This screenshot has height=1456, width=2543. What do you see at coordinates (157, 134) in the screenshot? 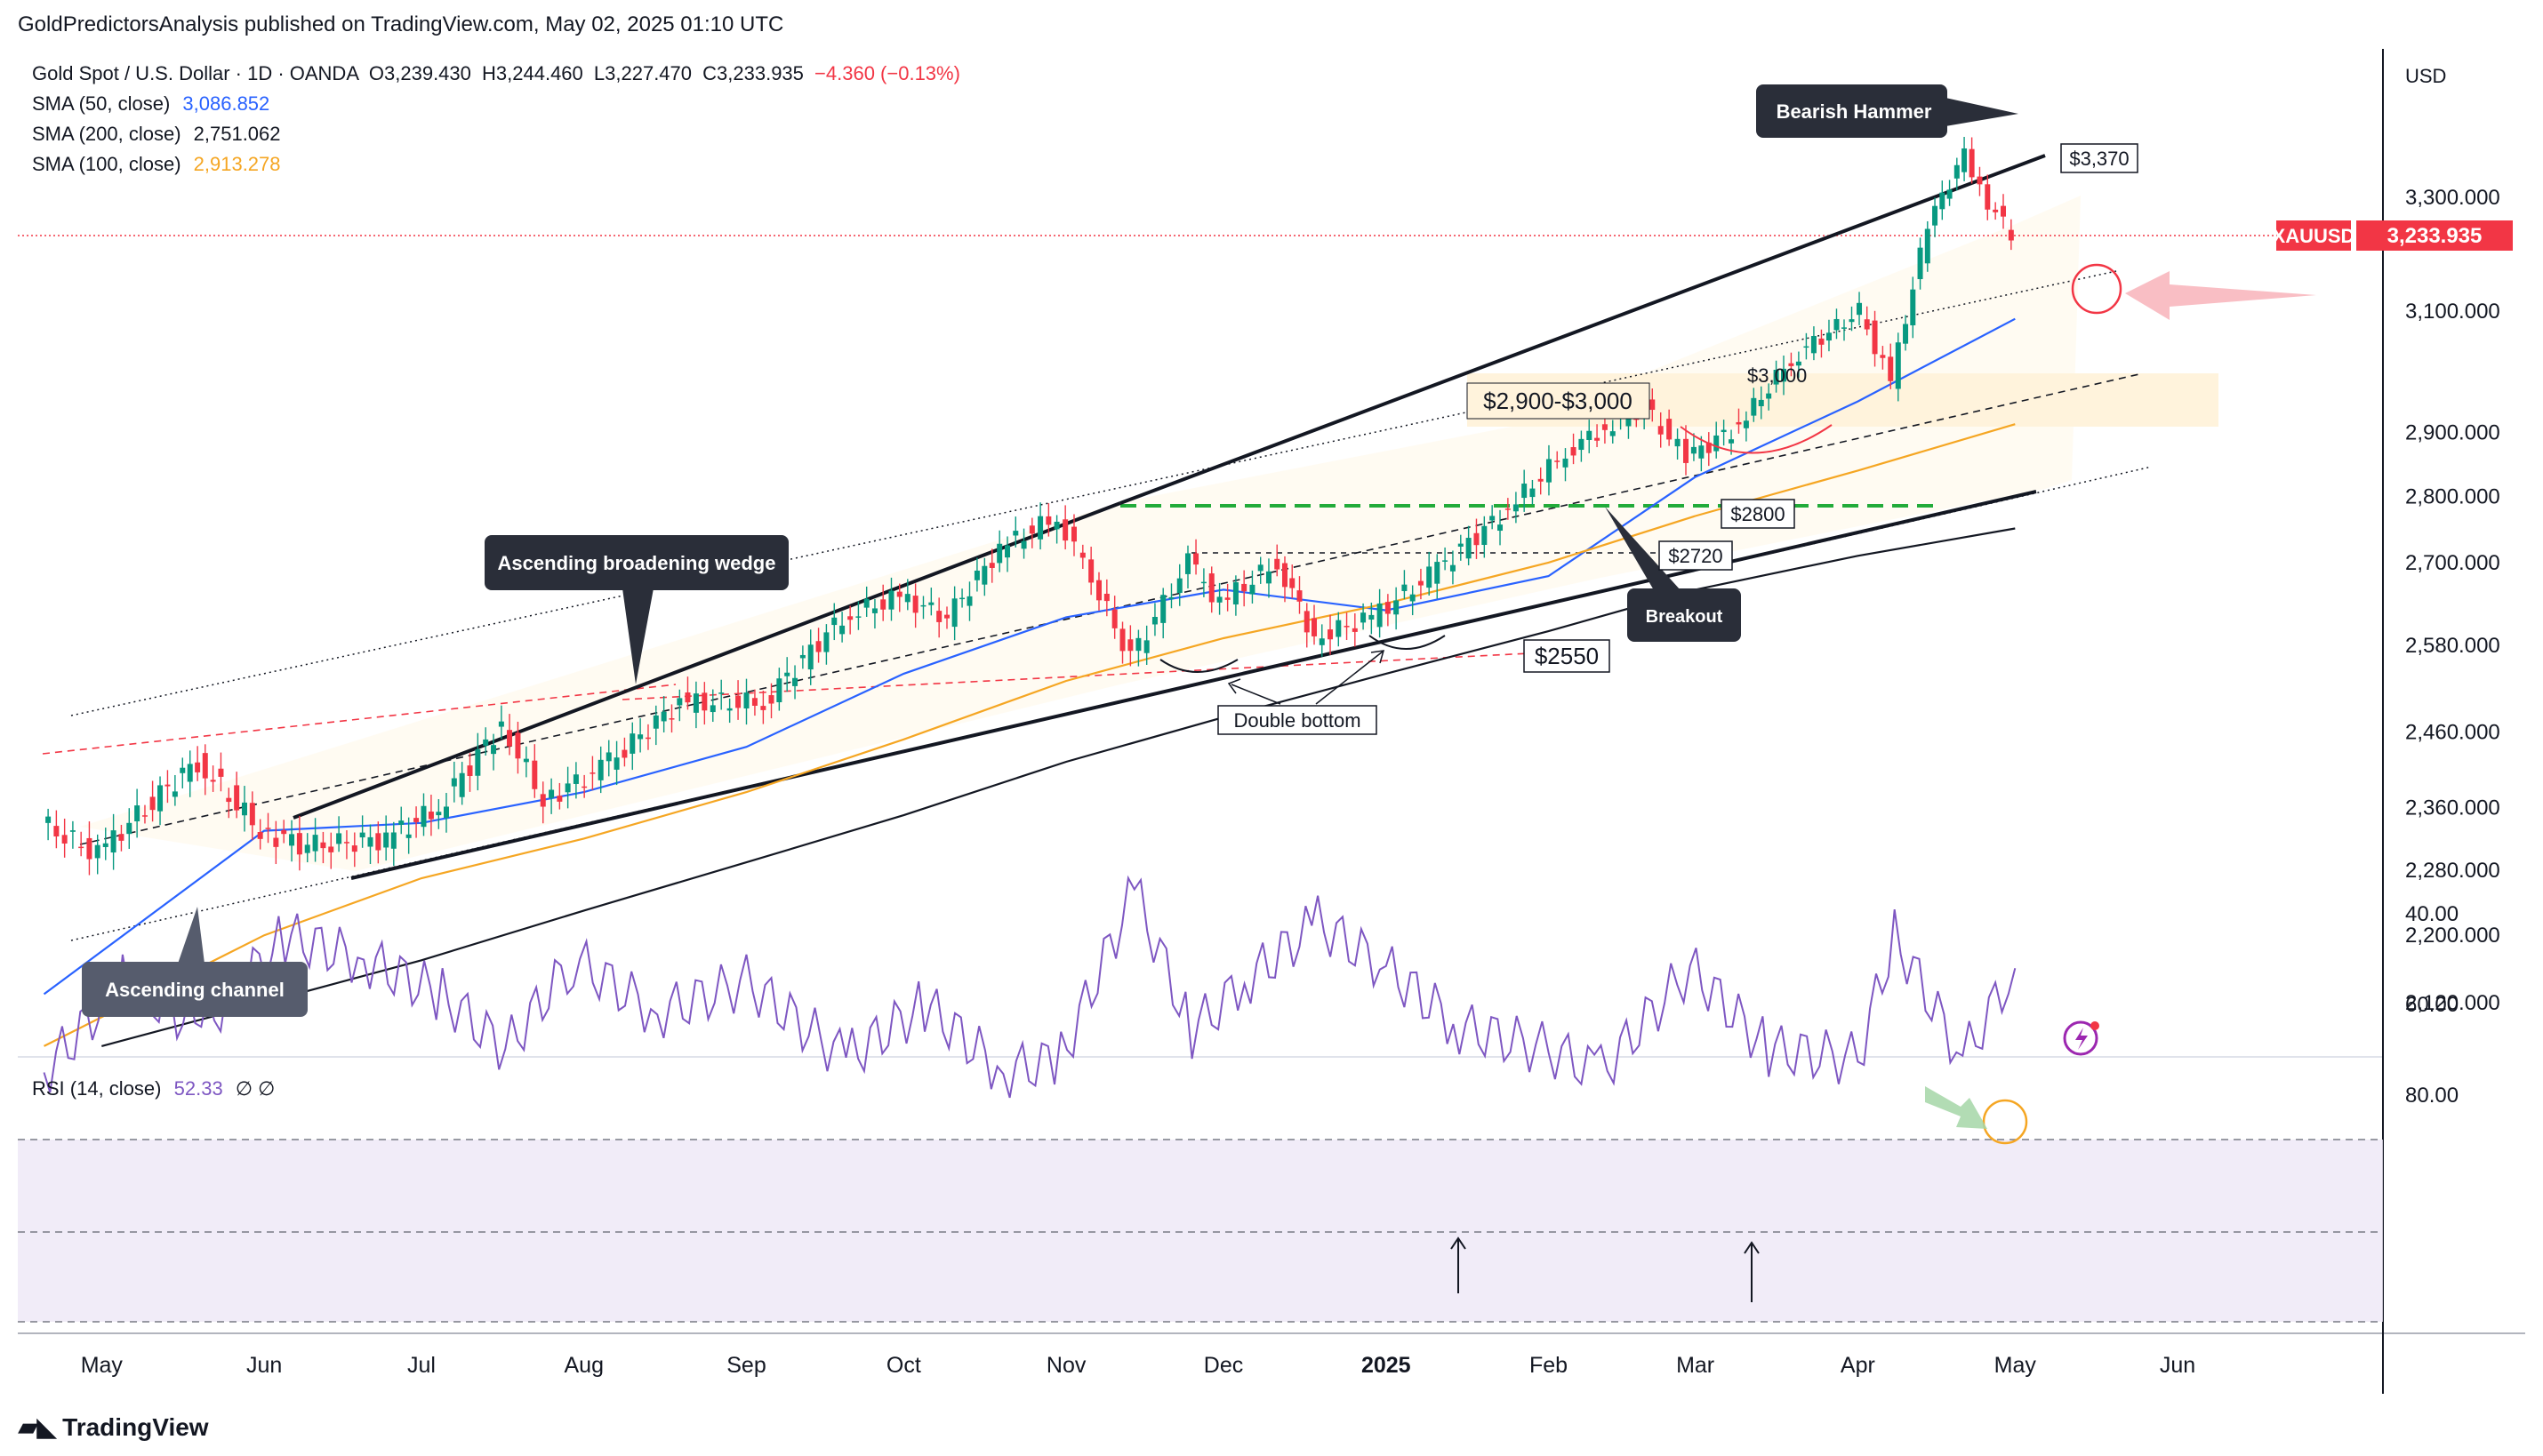
I see `indicator-sma200: SMA (200, close) 2,751.062` at bounding box center [157, 134].